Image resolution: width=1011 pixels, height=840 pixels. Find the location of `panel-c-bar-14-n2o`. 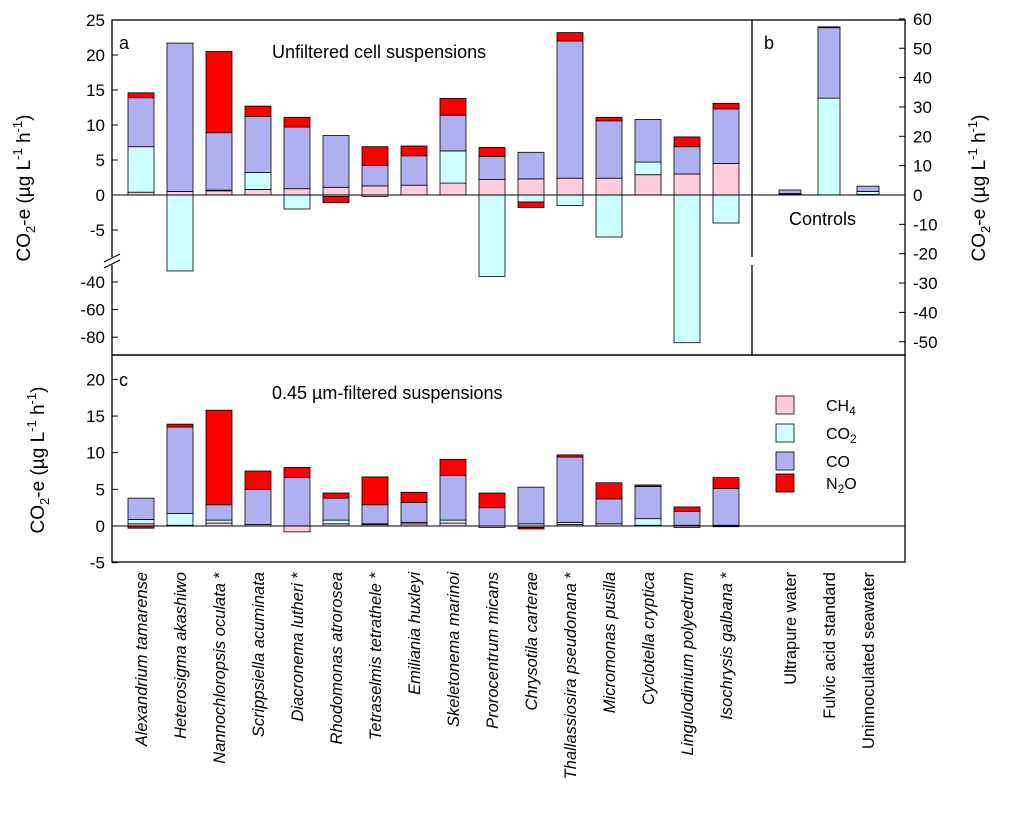

panel-c-bar-14-n2o is located at coordinates (687, 509).